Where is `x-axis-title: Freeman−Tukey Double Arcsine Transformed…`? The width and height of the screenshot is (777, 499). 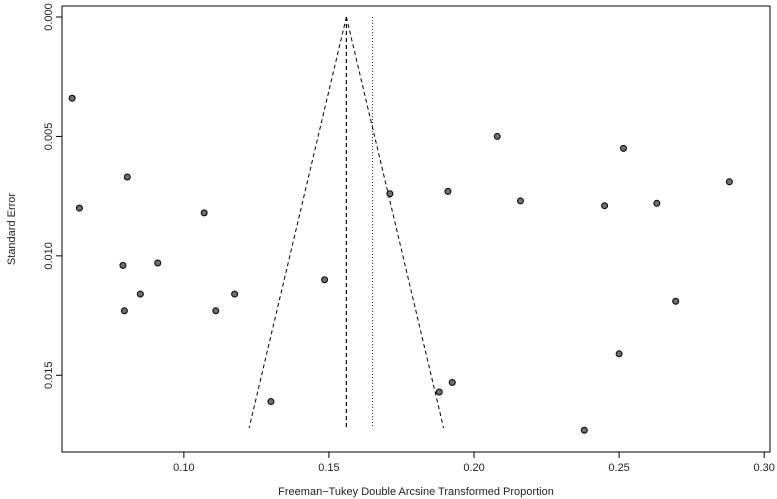
x-axis-title: Freeman−Tukey Double Arcsine Transformed… is located at coordinates (416, 492).